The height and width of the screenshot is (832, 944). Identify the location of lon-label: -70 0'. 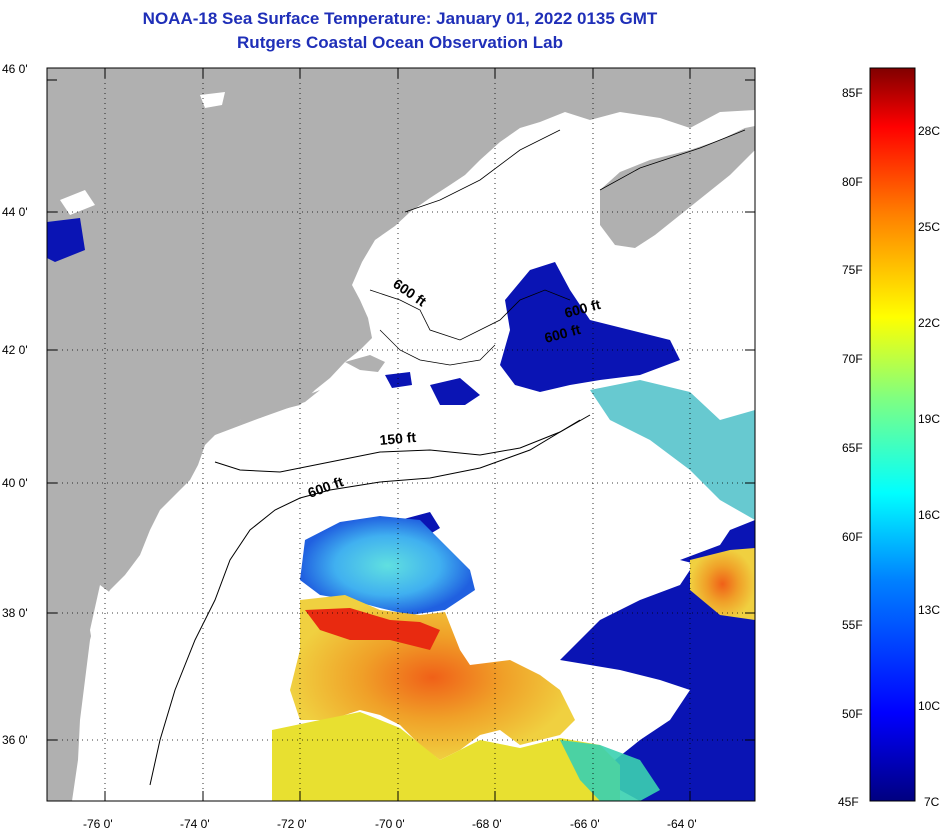
(390, 824).